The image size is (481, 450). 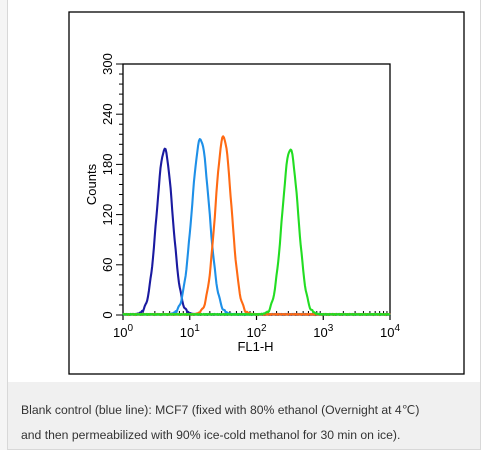 I want to click on y-tick-label: 240, so click(x=107, y=114).